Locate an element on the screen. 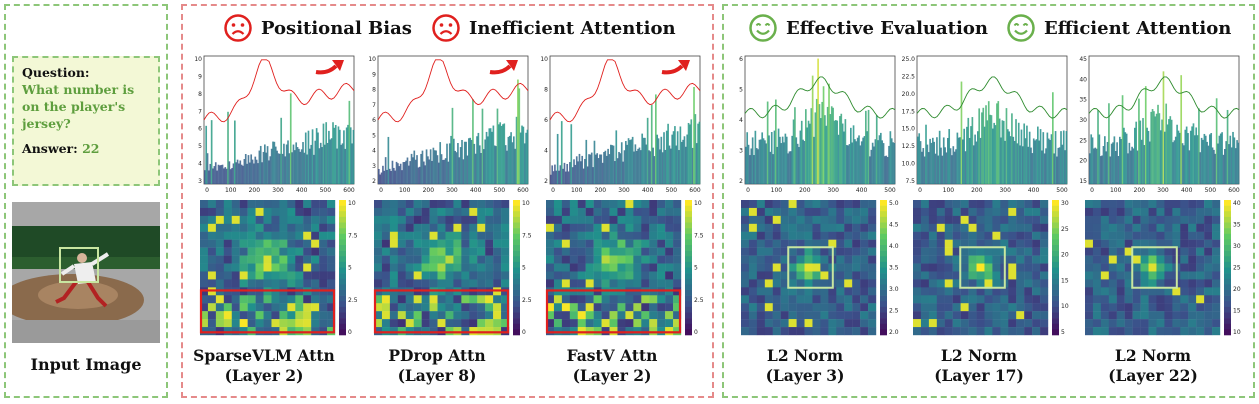 The height and width of the screenshot is (404, 1259). highlight-box is located at coordinates (441, 311).